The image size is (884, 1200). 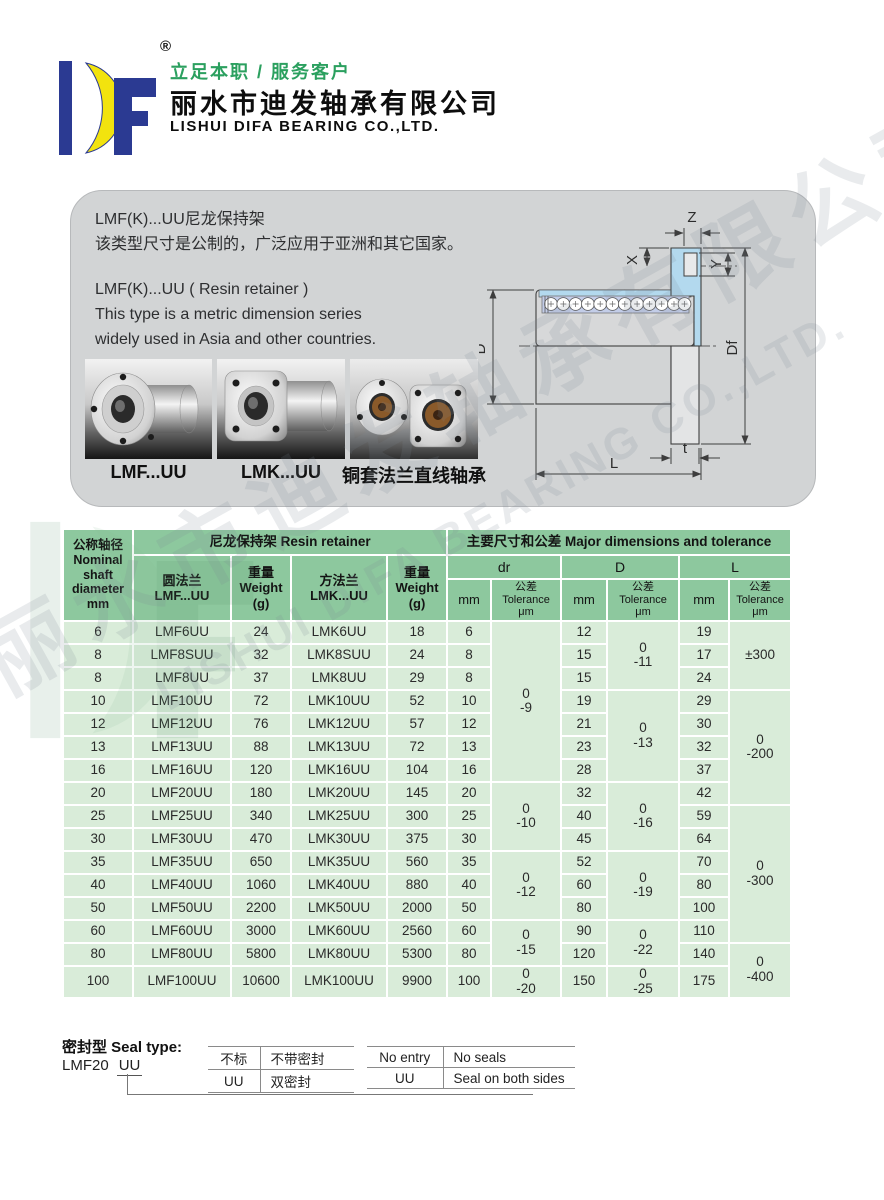 I want to click on lmf-model-cell: LMF8UU, so click(x=182, y=678).